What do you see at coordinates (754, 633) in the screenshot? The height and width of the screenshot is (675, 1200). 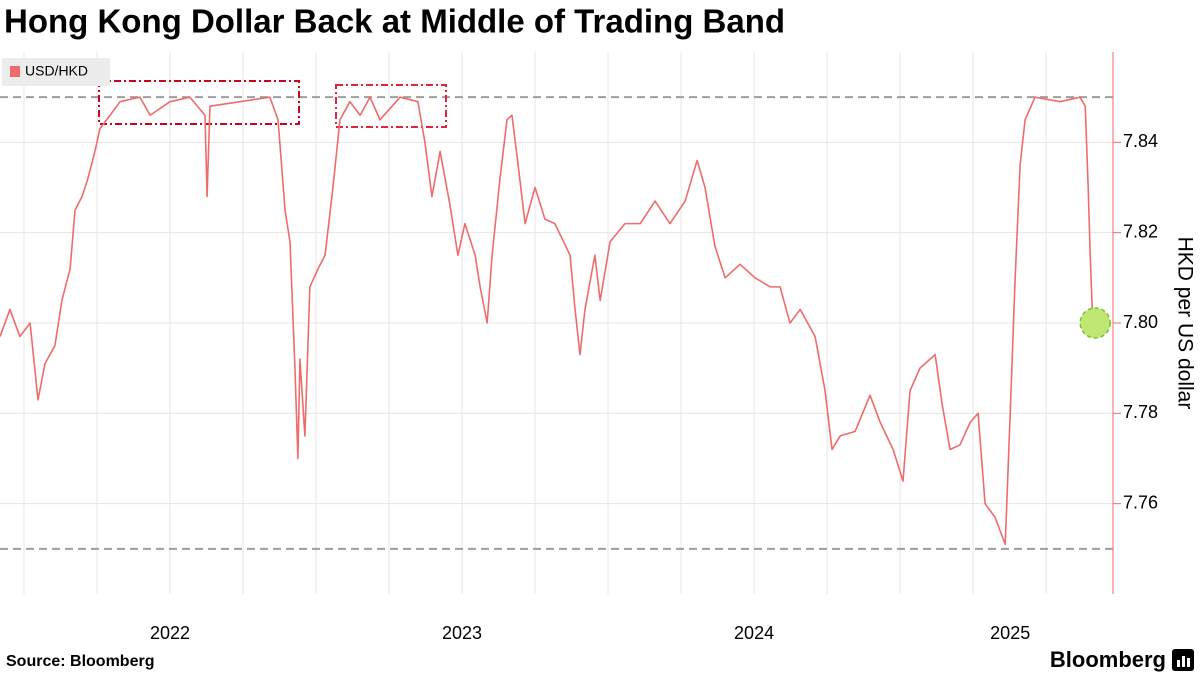 I see `x-tick-label: 2024` at bounding box center [754, 633].